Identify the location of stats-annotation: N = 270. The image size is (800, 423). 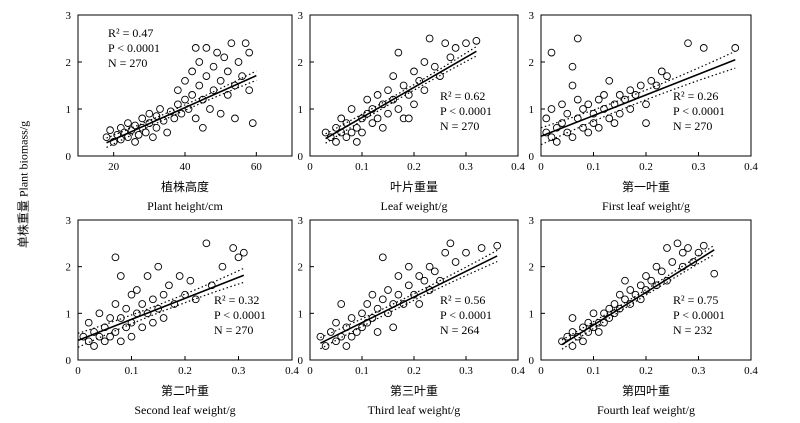
(233, 330).